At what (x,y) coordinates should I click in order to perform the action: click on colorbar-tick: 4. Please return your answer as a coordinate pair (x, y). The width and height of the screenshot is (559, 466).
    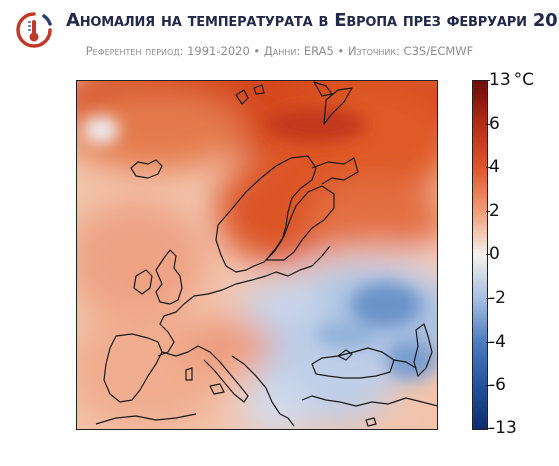
    Looking at the image, I should click on (493, 167).